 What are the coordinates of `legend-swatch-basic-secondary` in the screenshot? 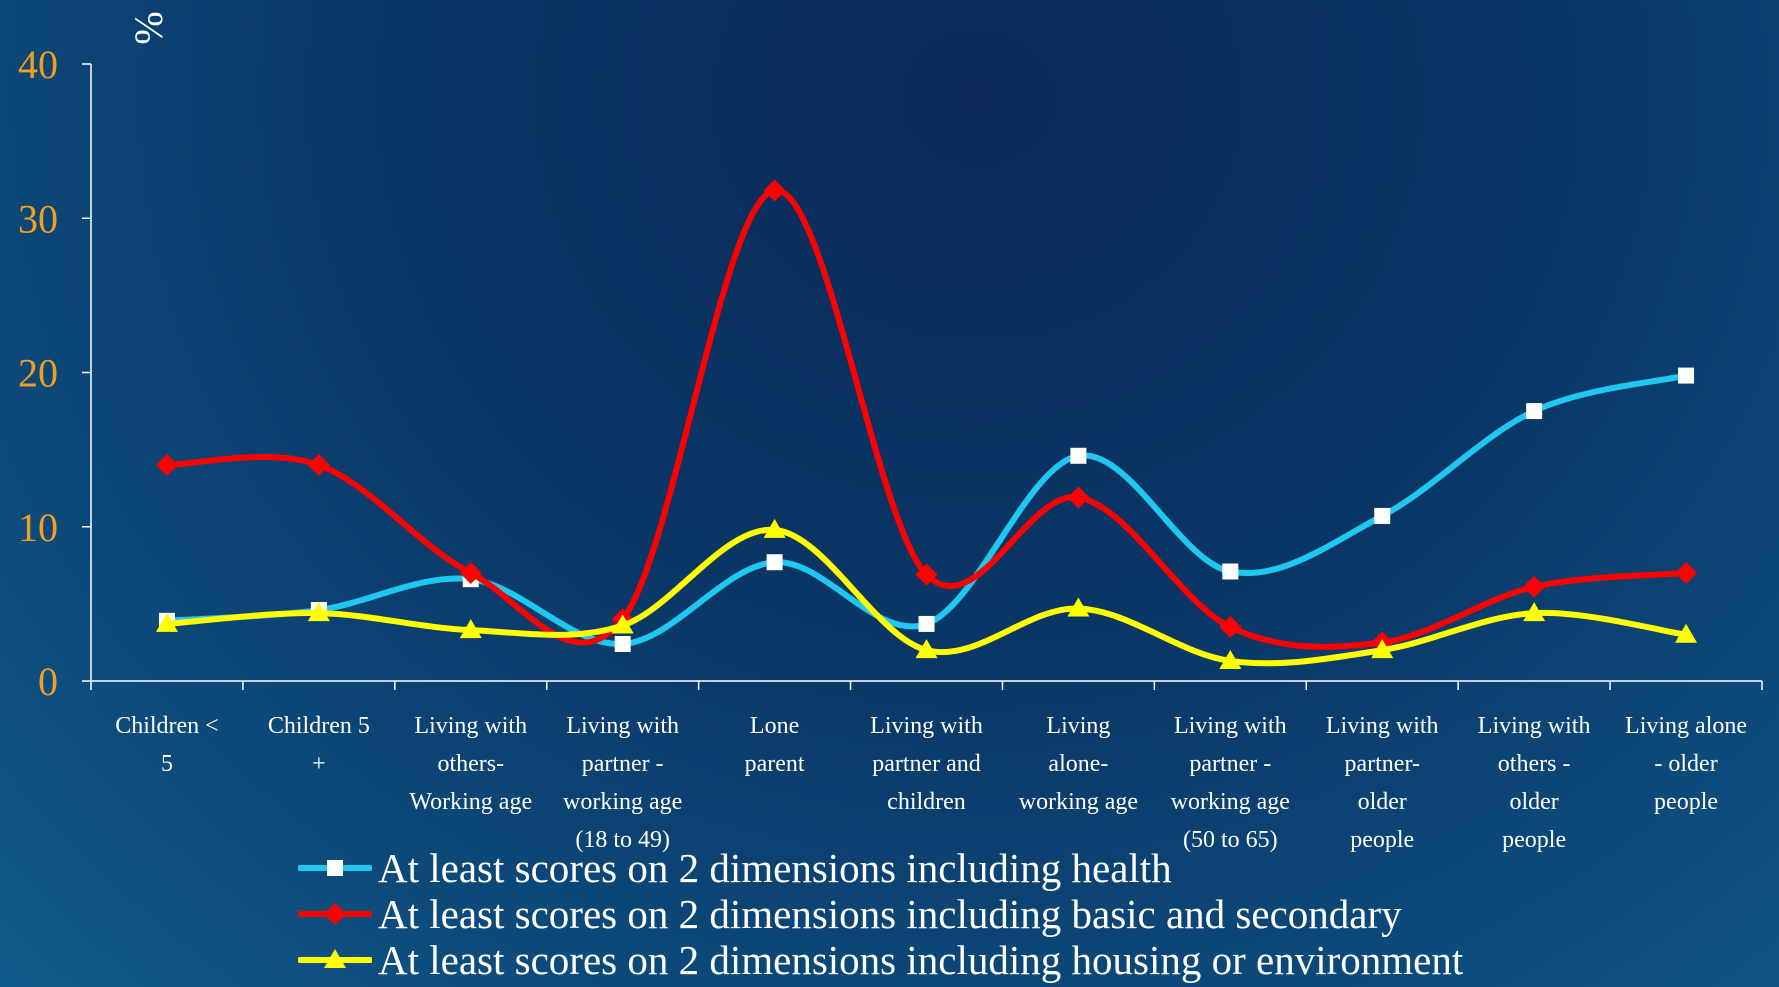 It's located at (335, 914).